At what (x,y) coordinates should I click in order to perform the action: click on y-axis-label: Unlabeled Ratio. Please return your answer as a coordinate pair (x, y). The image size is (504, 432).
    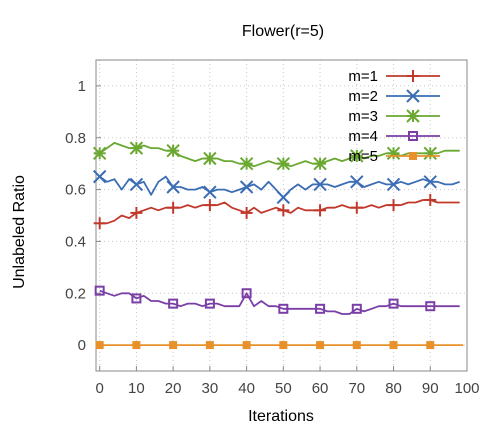
    Looking at the image, I should click on (19, 232).